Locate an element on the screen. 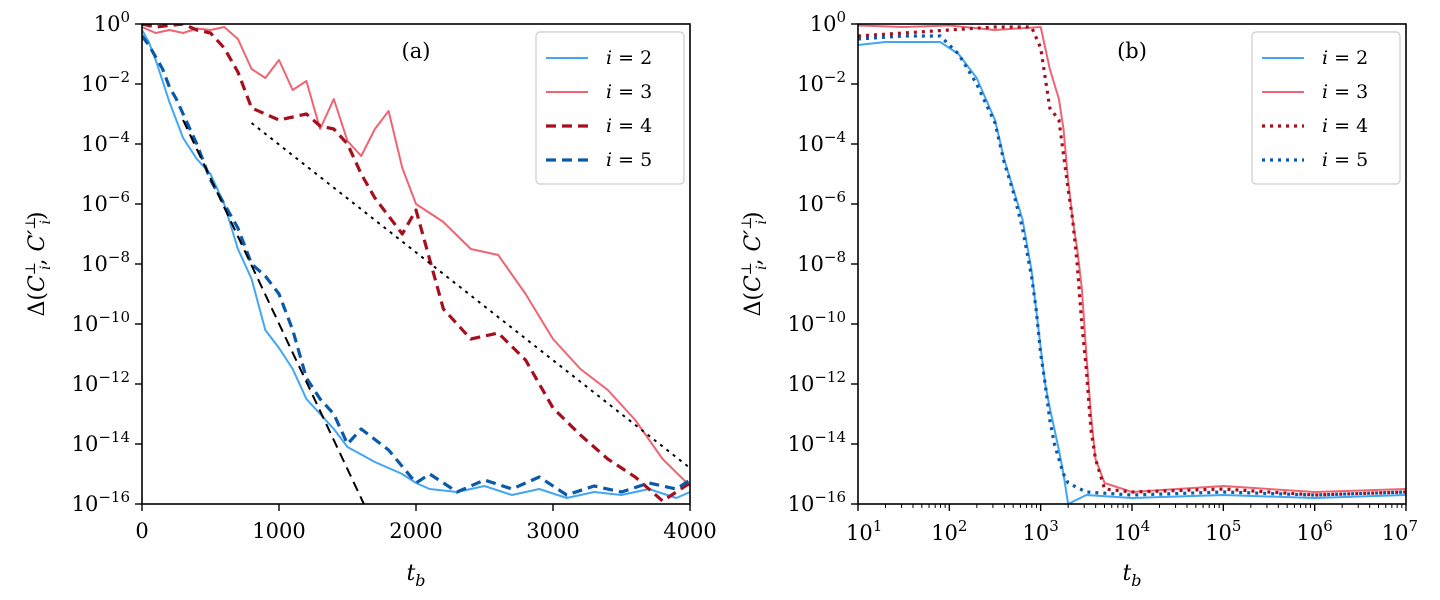  x-tick-label: 2000 is located at coordinates (415, 531).